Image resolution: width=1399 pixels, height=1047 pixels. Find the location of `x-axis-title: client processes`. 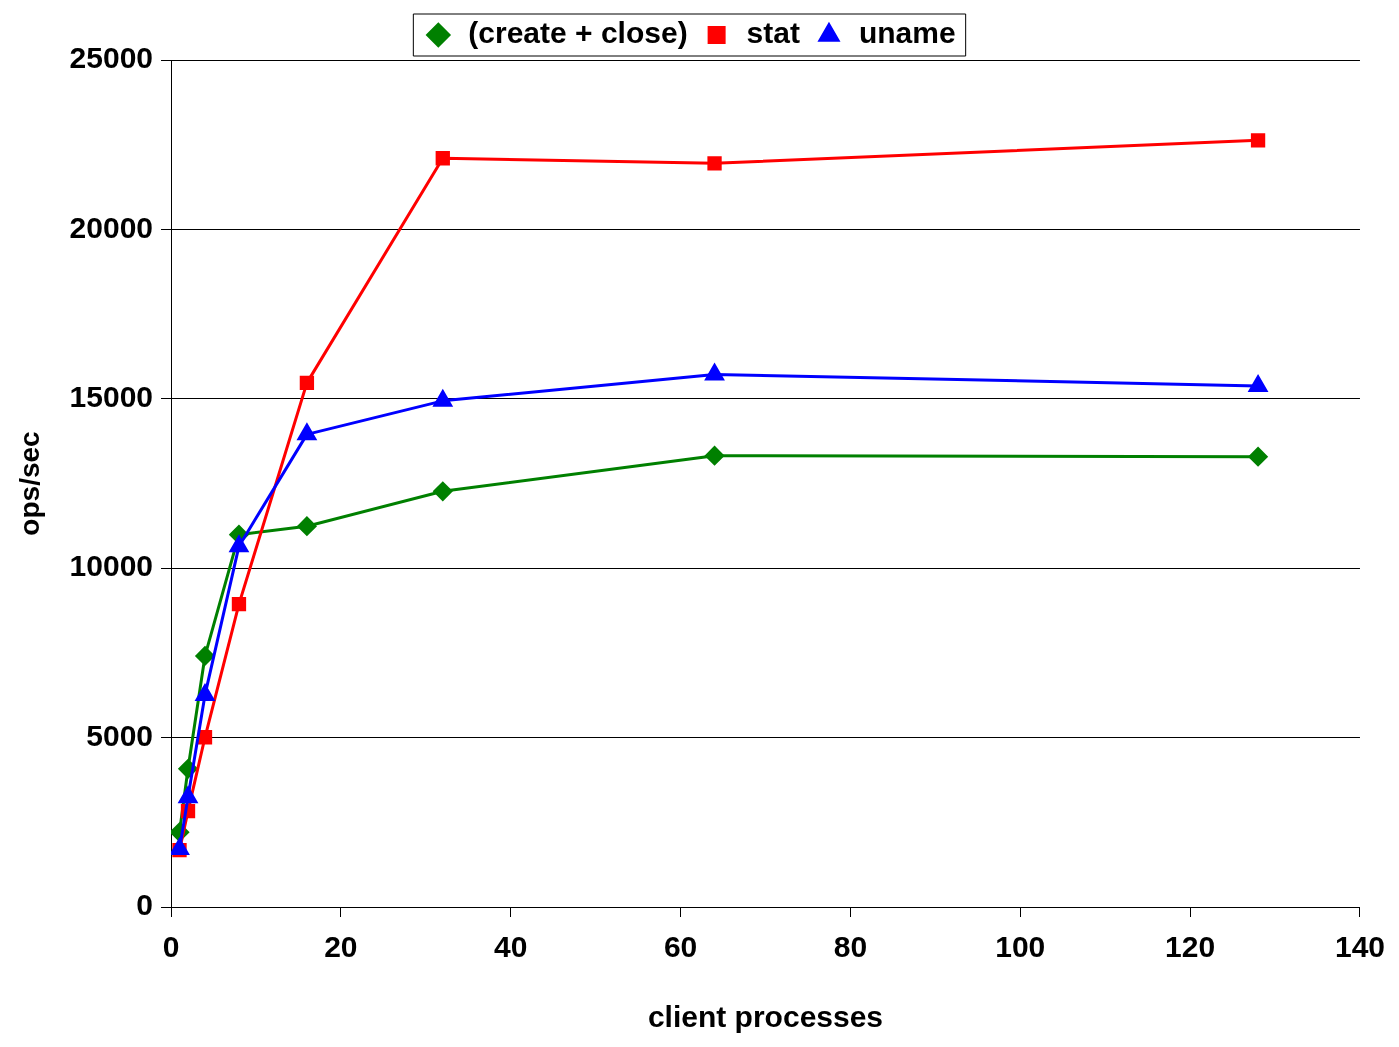

x-axis-title: client processes is located at coordinates (765, 1017).